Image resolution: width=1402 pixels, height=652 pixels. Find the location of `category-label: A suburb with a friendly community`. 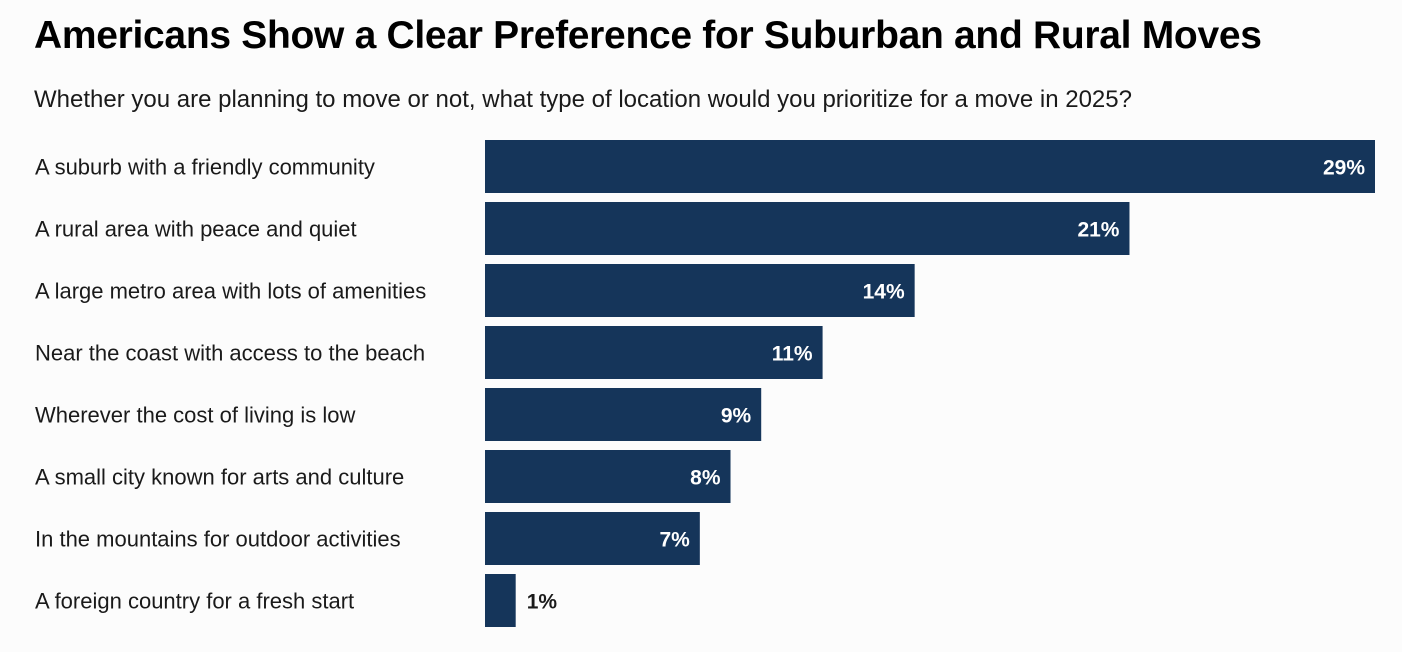

category-label: A suburb with a friendly community is located at coordinates (205, 167).